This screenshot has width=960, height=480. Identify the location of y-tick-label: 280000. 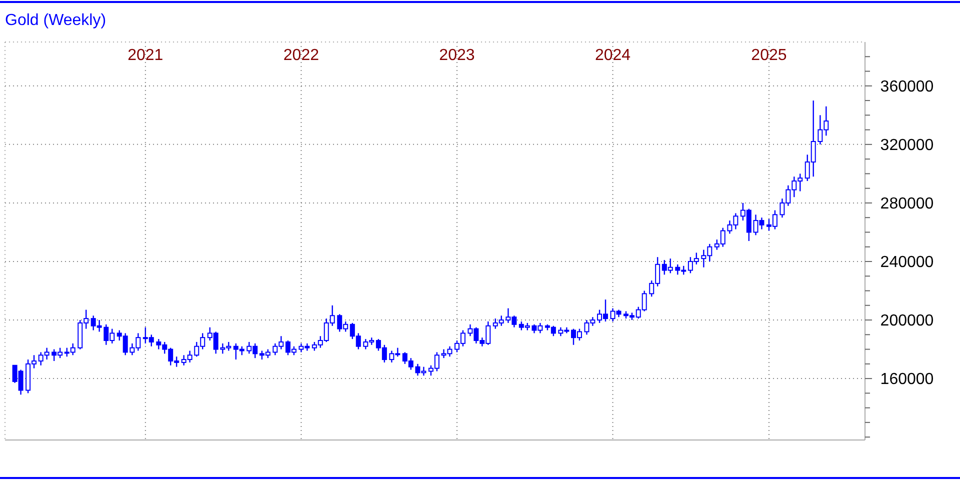
(907, 204).